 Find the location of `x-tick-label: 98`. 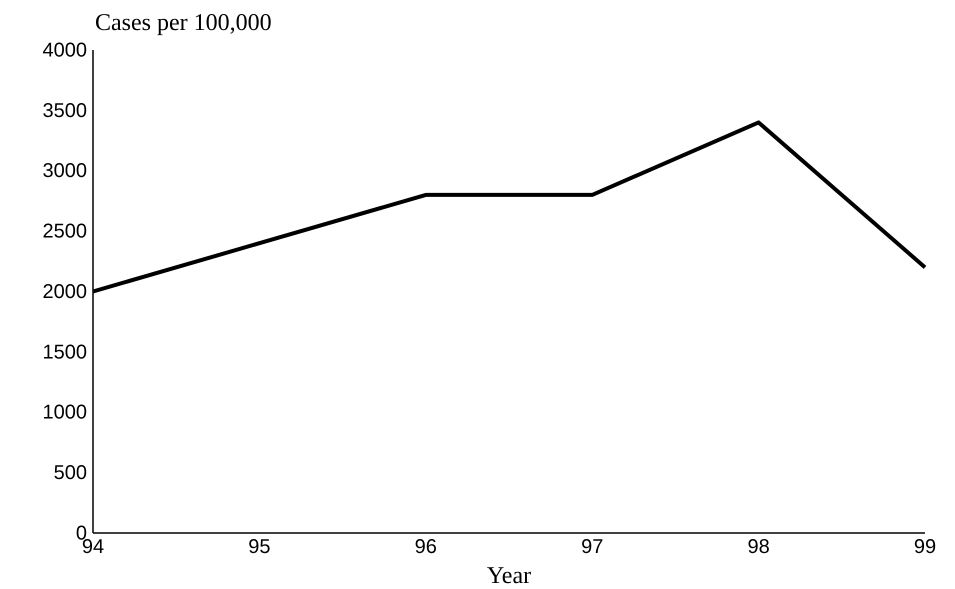

x-tick-label: 98 is located at coordinates (758, 547).